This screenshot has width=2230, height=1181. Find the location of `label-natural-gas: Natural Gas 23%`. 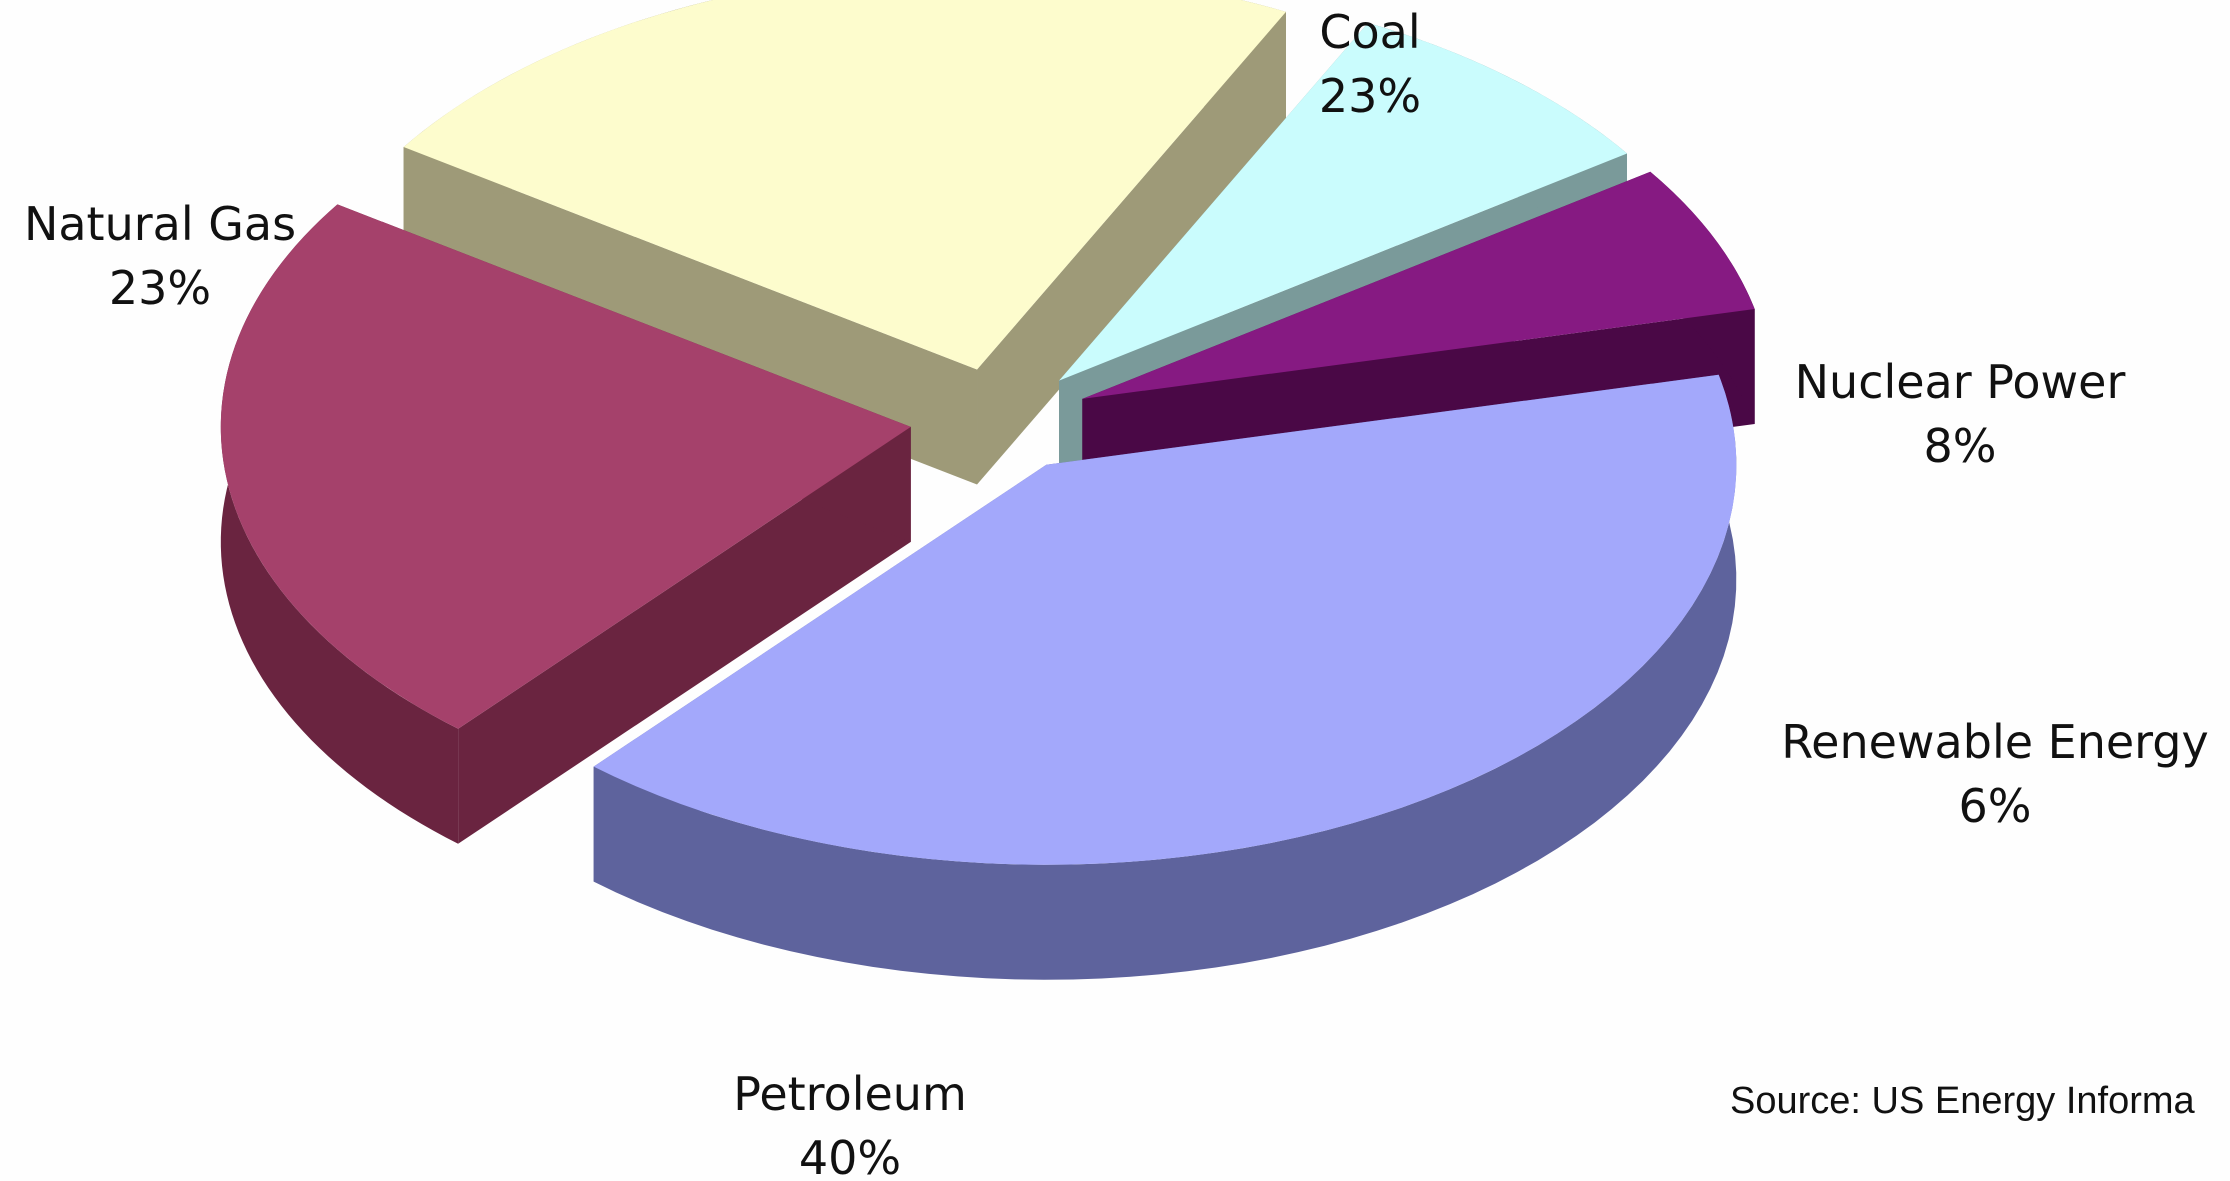

label-natural-gas: Natural Gas 23% is located at coordinates (160, 256).